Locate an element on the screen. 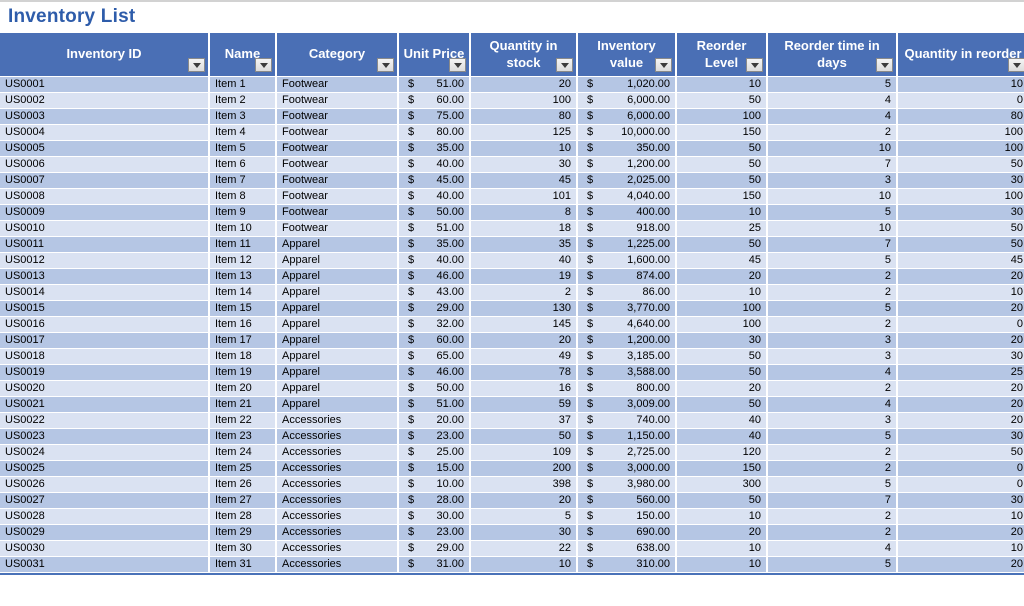 The width and height of the screenshot is (1024, 606). cell-name: Item 31 is located at coordinates (243, 565).